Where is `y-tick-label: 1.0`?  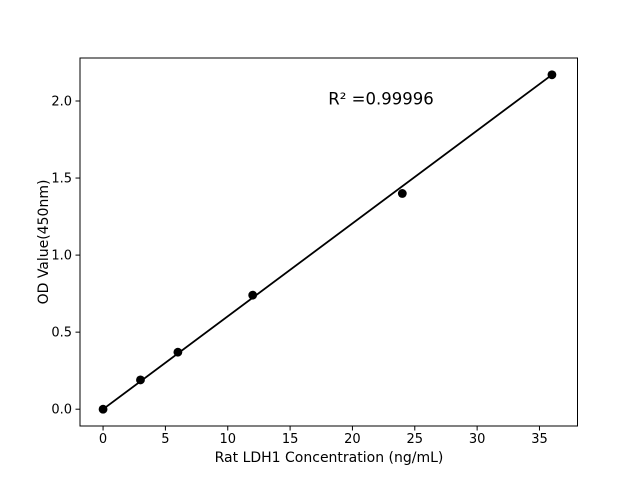 y-tick-label: 1.0 is located at coordinates (61, 256).